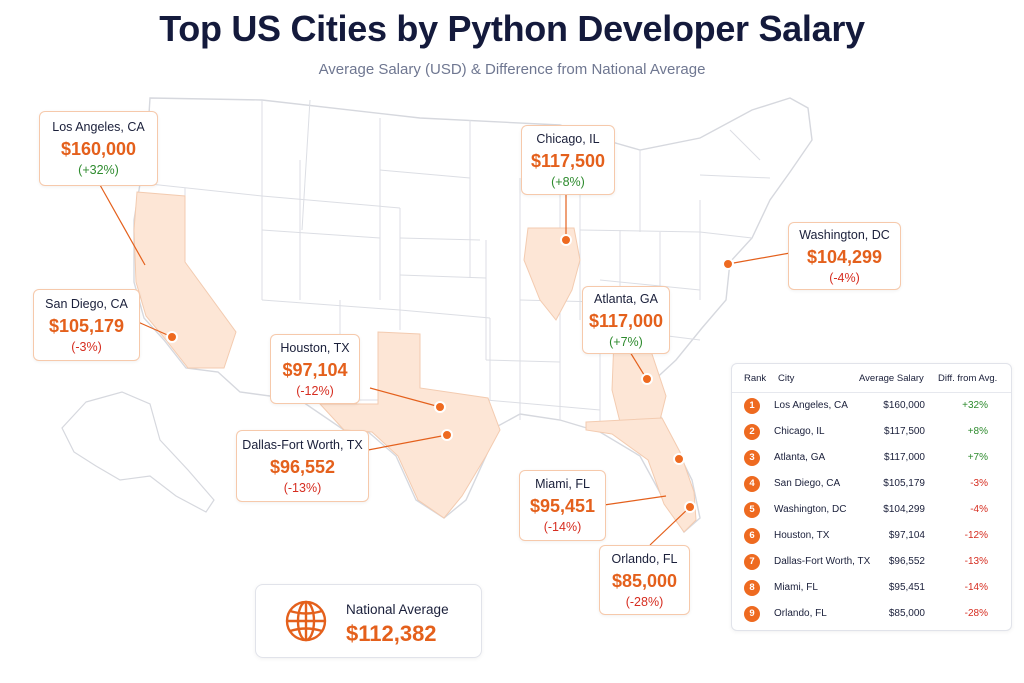 This screenshot has width=1024, height=683. What do you see at coordinates (906, 613) in the screenshot?
I see `row-salary: $85,000` at bounding box center [906, 613].